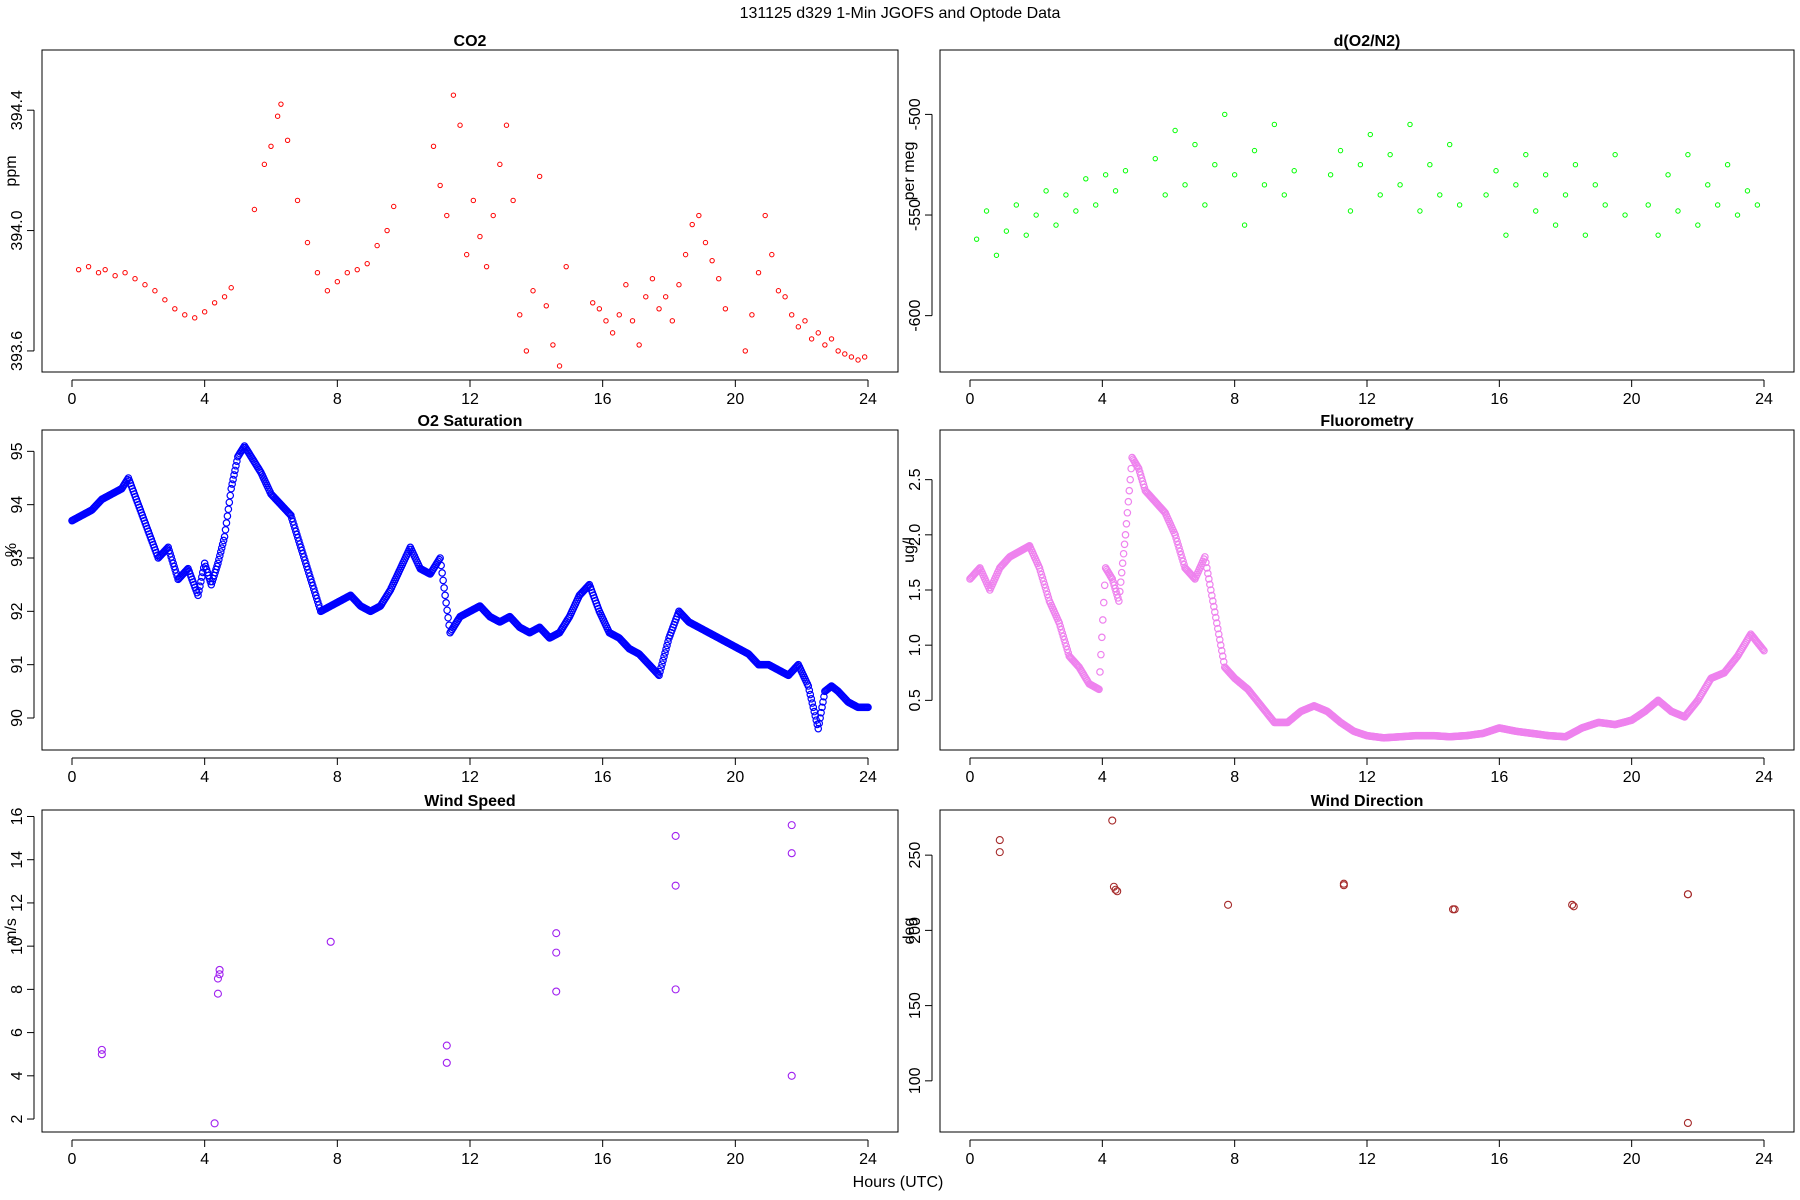  What do you see at coordinates (1234, 1159) in the screenshot?
I see `winddir-x-tick-label: 8` at bounding box center [1234, 1159].